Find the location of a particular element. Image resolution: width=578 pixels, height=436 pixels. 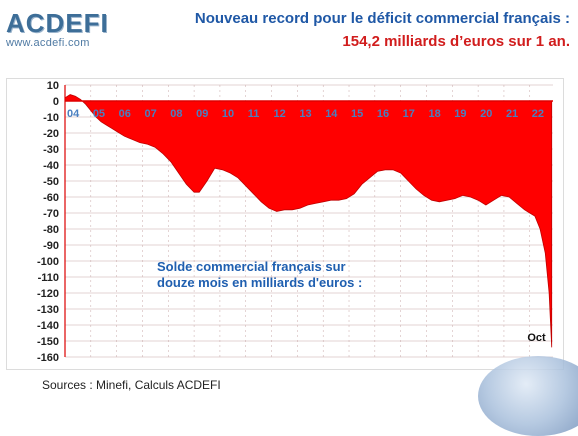

globe-decoration is located at coordinates (528, 396).